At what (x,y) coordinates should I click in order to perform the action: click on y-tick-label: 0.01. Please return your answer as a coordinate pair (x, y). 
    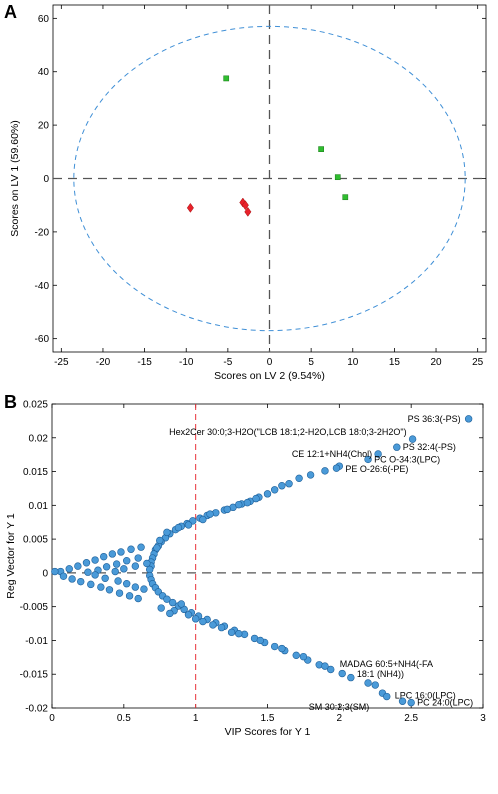
    Looking at the image, I should click on (39, 506).